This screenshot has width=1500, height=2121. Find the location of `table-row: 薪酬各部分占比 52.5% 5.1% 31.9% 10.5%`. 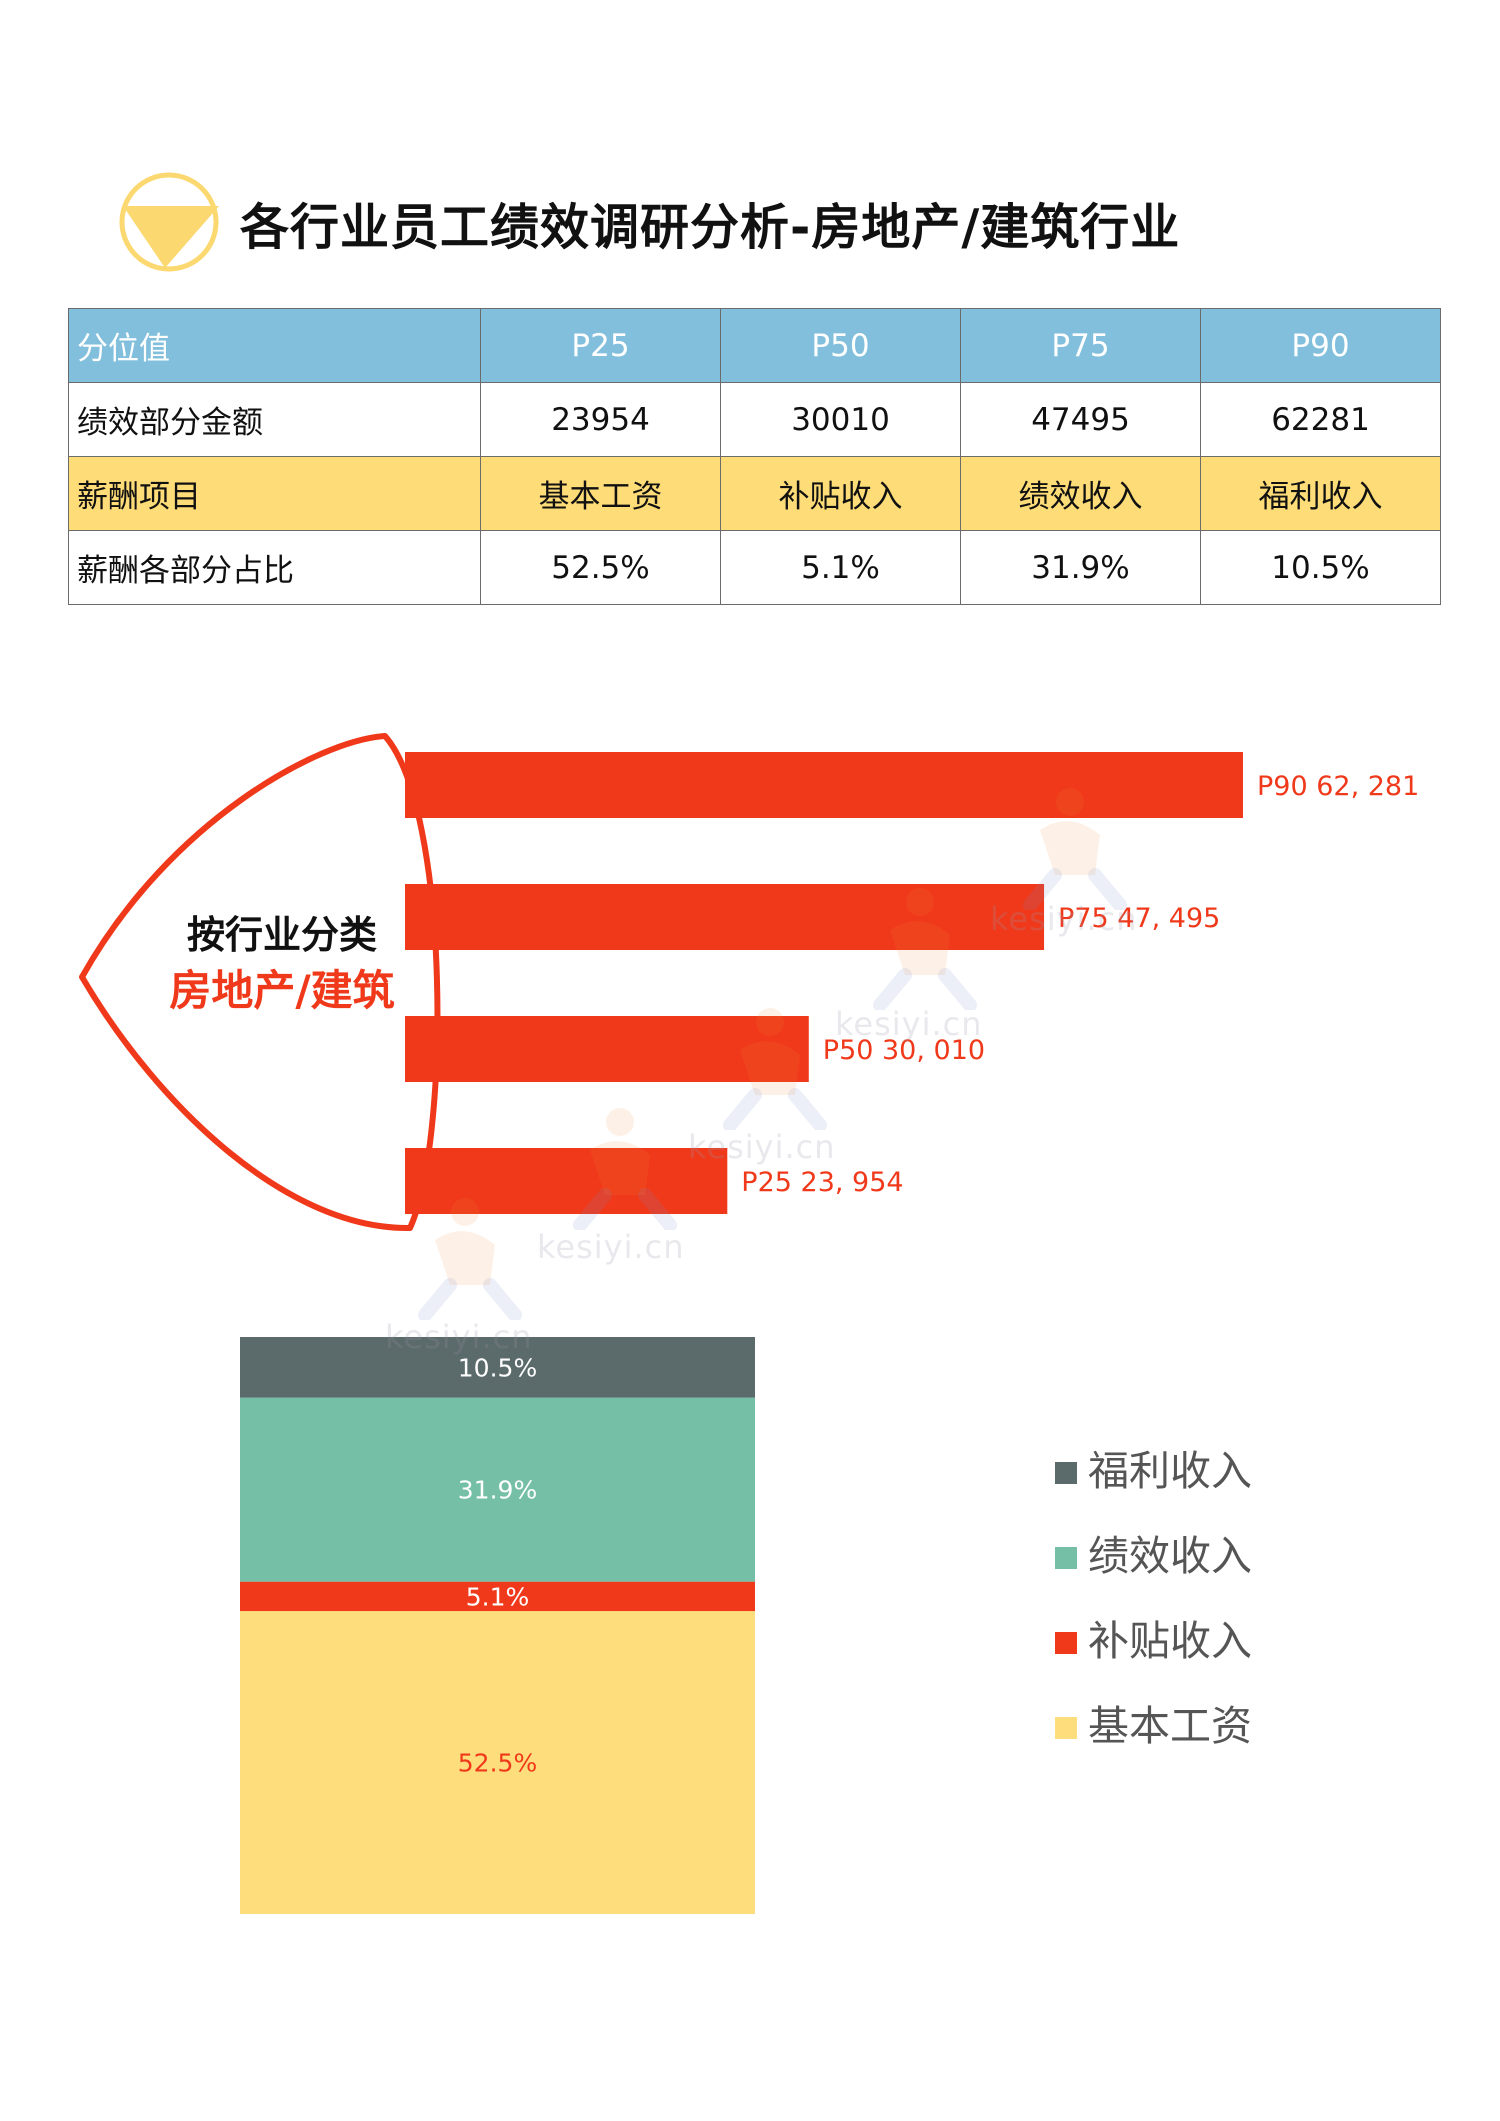

table-row: 薪酬各部分占比 52.5% 5.1% 31.9% 10.5% is located at coordinates (754, 567).